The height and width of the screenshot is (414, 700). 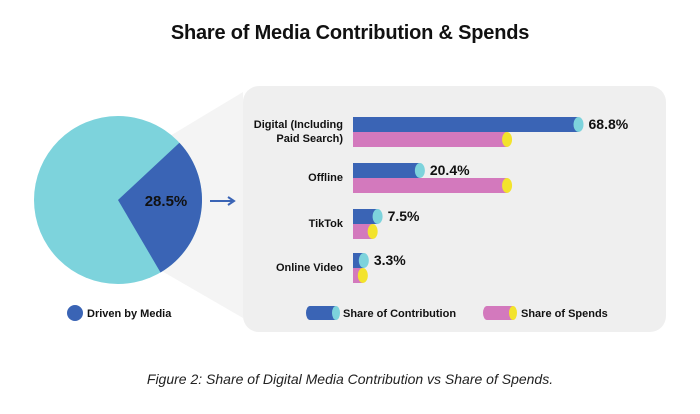 I want to click on data-label-contribution: 7.5%, so click(x=404, y=216).